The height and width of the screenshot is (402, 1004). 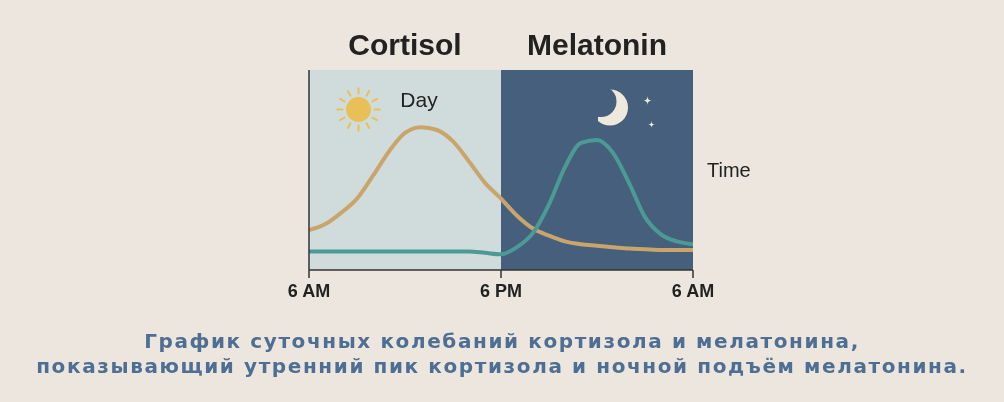 I want to click on x-axis-title: Time, so click(x=729, y=170).